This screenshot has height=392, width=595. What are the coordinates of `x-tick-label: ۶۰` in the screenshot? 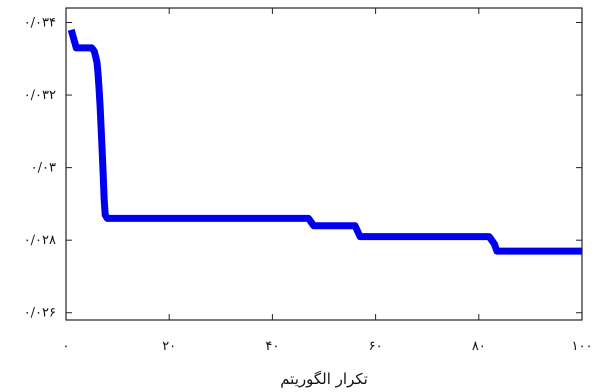 It's located at (376, 346).